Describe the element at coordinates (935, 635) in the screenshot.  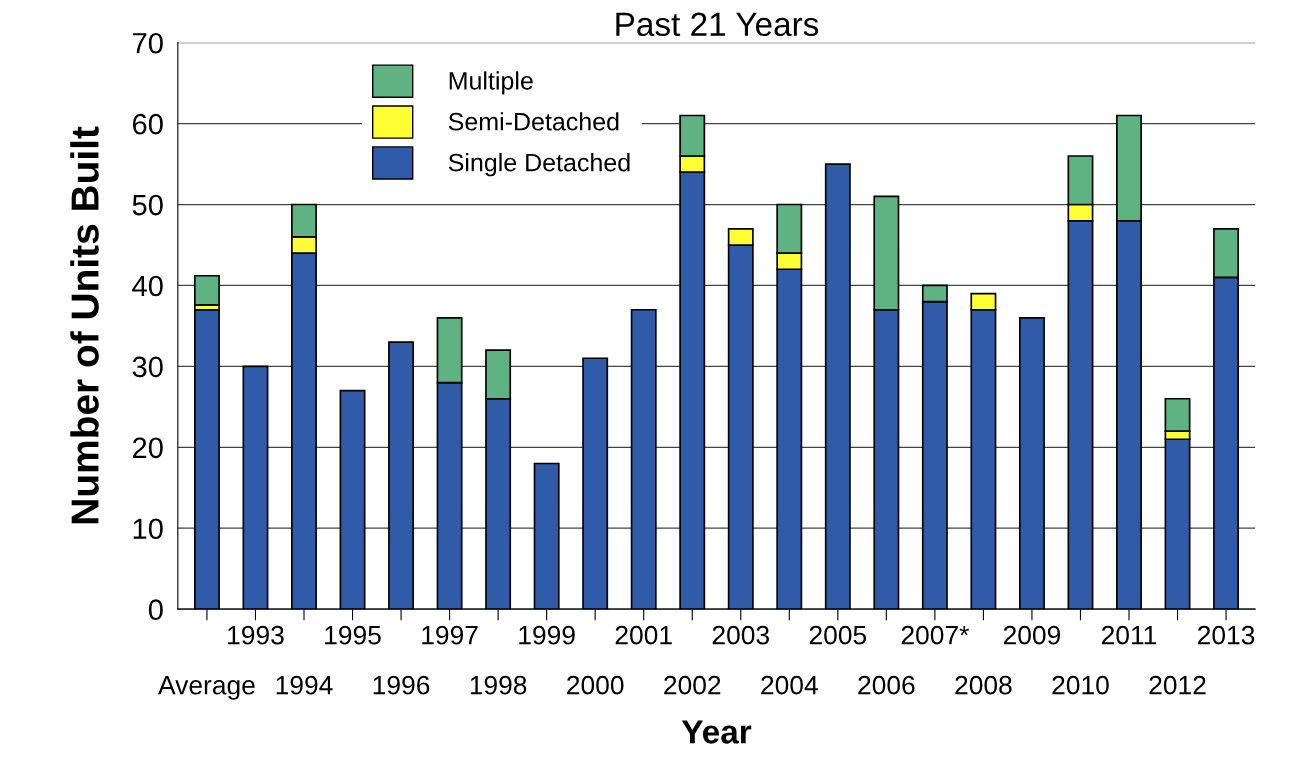
I see `x-tick-label: 2007*` at that location.